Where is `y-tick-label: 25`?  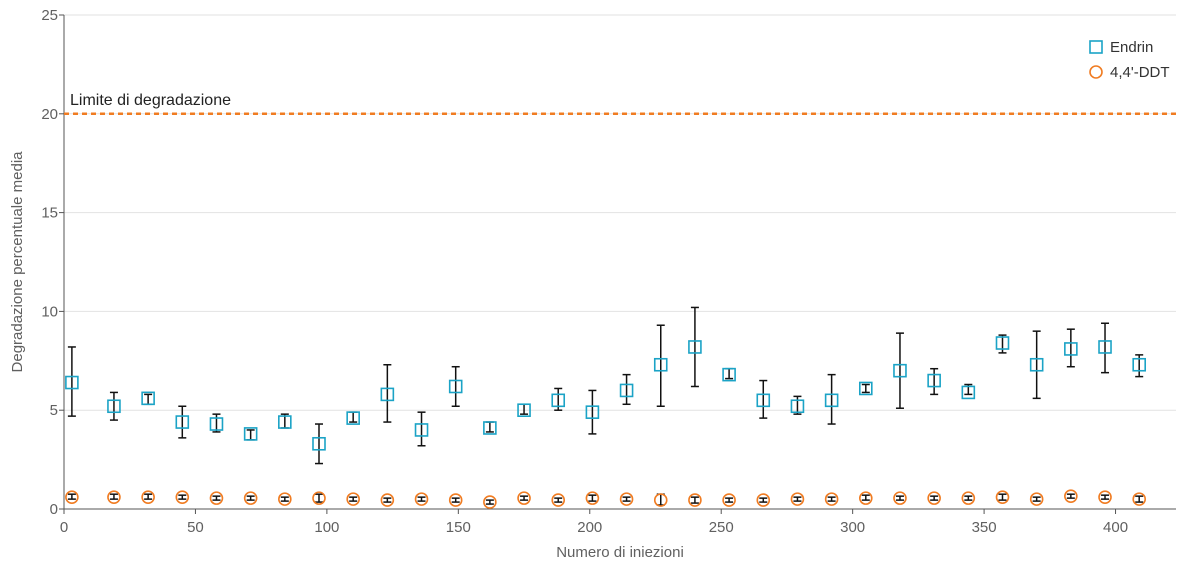
y-tick-label: 25 is located at coordinates (49, 15).